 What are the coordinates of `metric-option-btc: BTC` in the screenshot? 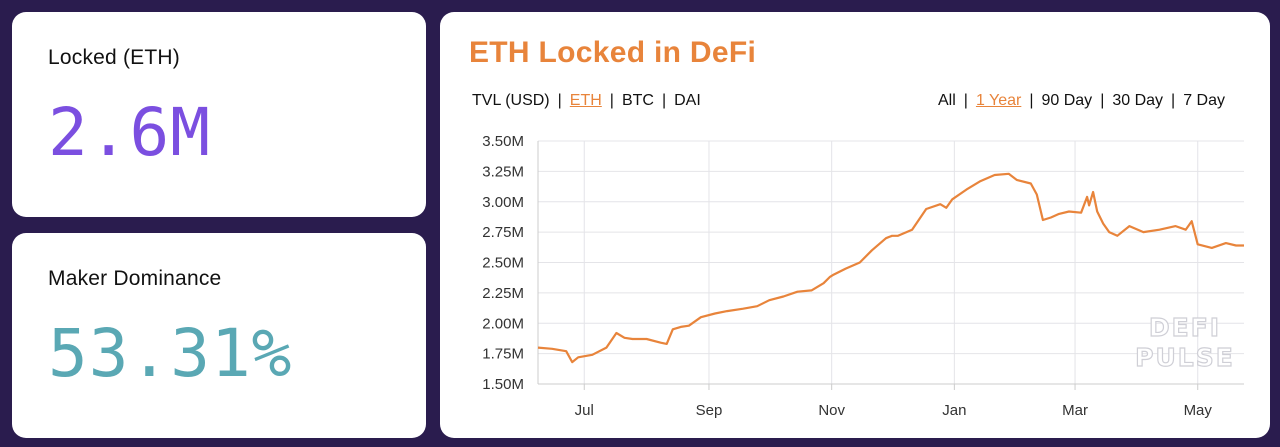 It's located at (637, 100).